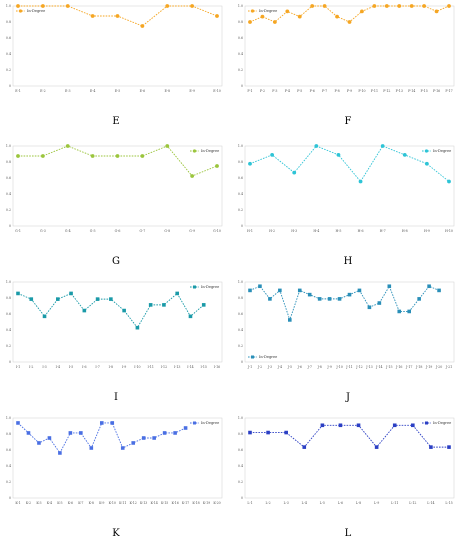 The width and height of the screenshot is (465, 550). Describe the element at coordinates (122, 503) in the screenshot. I see `x-tick-label: K-11` at that location.